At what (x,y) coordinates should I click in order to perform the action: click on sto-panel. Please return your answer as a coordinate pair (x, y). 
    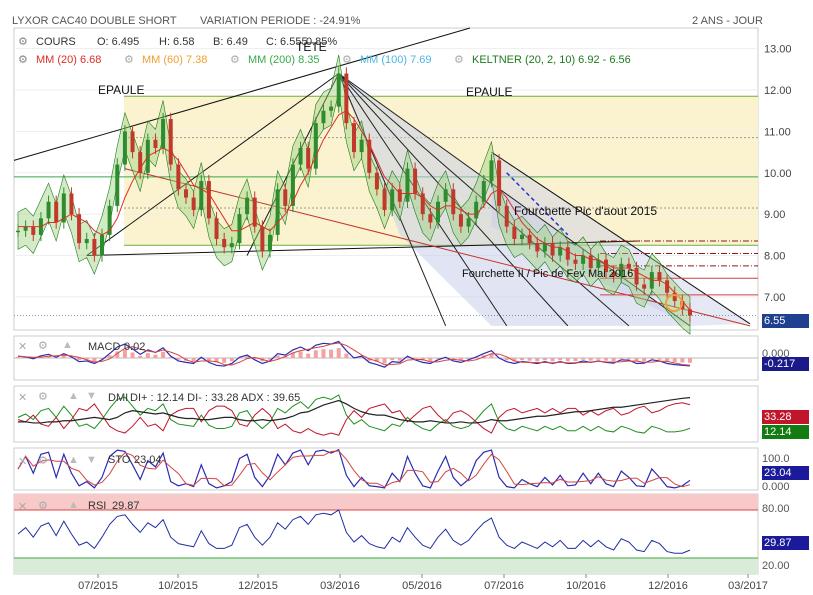
    Looking at the image, I should click on (386, 469).